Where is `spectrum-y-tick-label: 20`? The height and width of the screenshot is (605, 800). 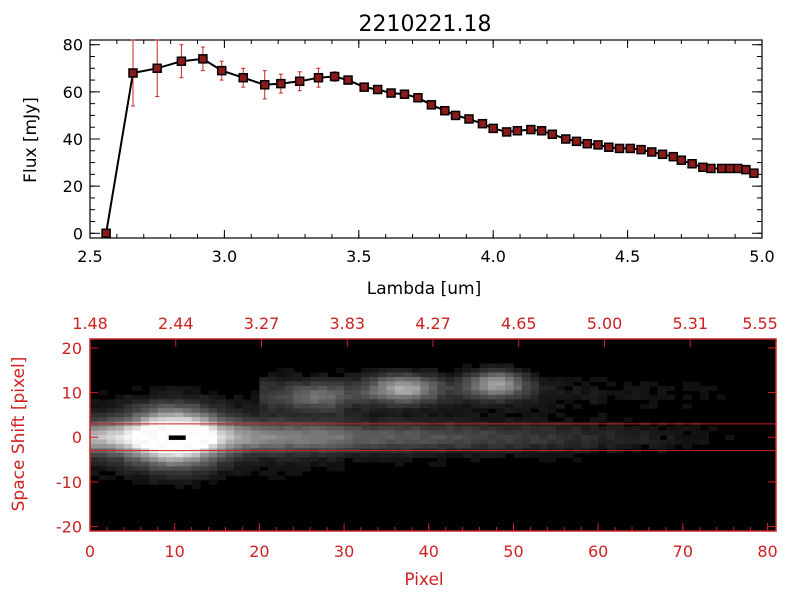 spectrum-y-tick-label: 20 is located at coordinates (73, 186).